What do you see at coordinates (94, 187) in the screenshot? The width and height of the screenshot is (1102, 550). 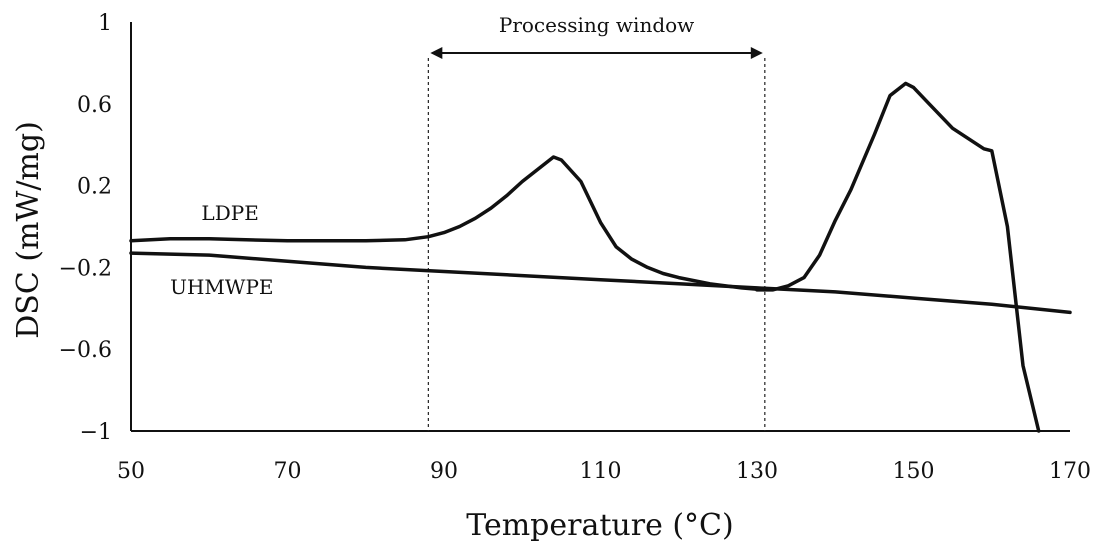 I see `y-tick-label: 0.2` at bounding box center [94, 187].